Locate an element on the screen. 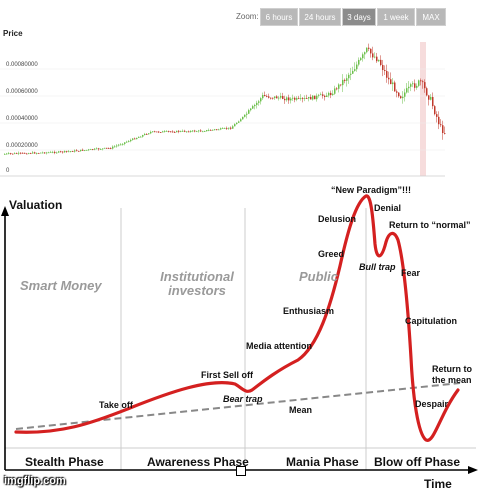  annotation-new-paradigm: “New Paradigm”!!! is located at coordinates (371, 190).